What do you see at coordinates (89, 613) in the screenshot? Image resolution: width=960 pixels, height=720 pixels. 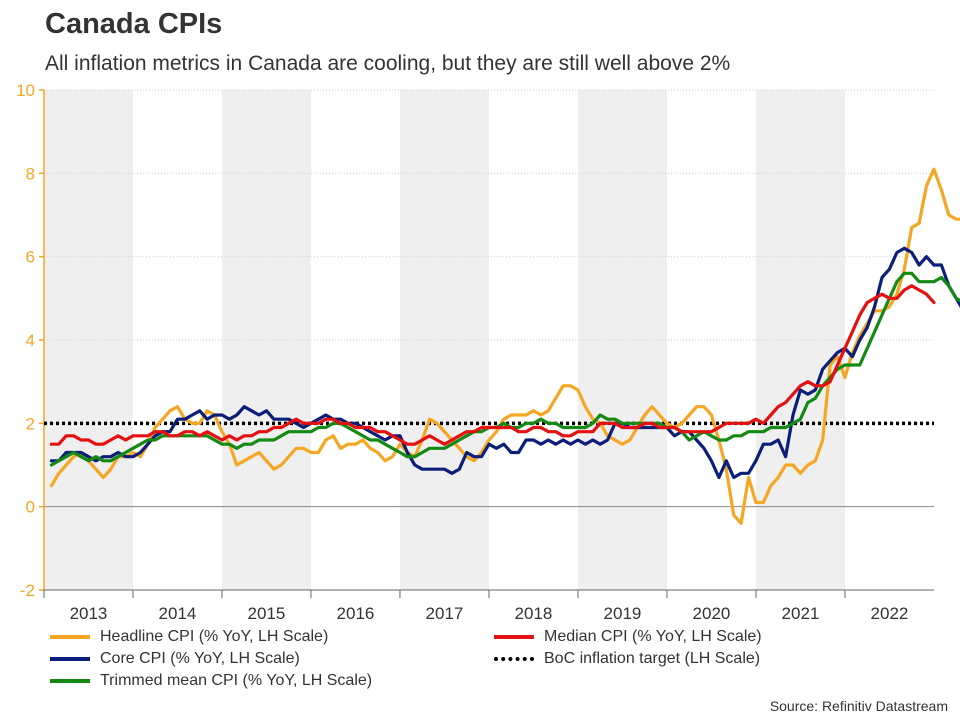 I see `x-tick-label-2013: 2013` at bounding box center [89, 613].